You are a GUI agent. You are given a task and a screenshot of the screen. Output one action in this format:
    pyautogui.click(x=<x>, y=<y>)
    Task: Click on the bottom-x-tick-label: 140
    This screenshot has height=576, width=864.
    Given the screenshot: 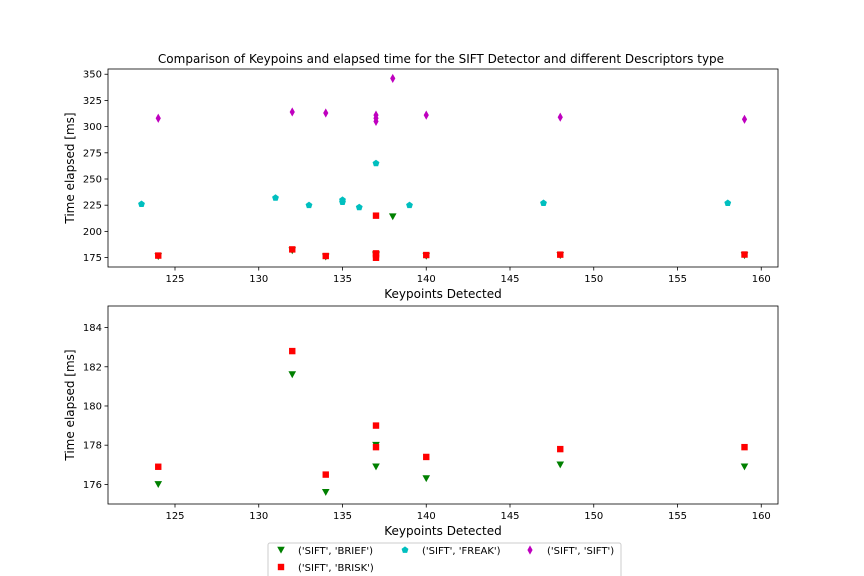 What is the action you would take?
    pyautogui.click(x=426, y=516)
    